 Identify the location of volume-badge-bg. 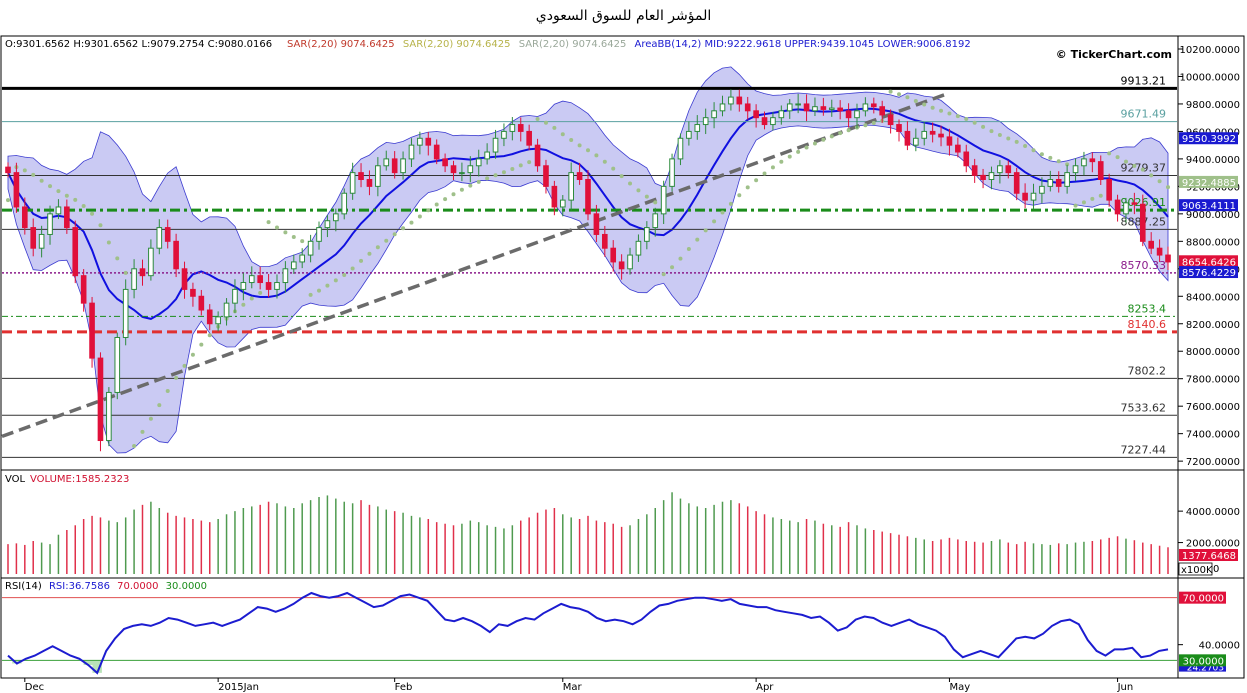
(1208, 555).